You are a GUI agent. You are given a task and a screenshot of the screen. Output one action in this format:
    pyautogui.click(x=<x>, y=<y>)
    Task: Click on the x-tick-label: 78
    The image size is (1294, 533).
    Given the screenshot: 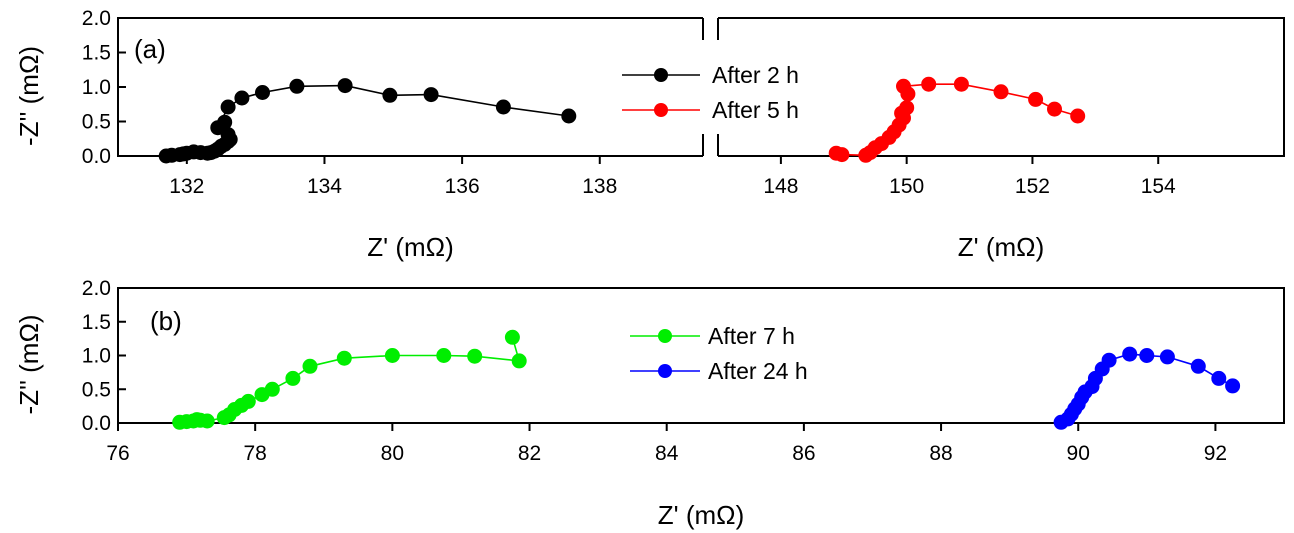 What is the action you would take?
    pyautogui.click(x=254, y=453)
    